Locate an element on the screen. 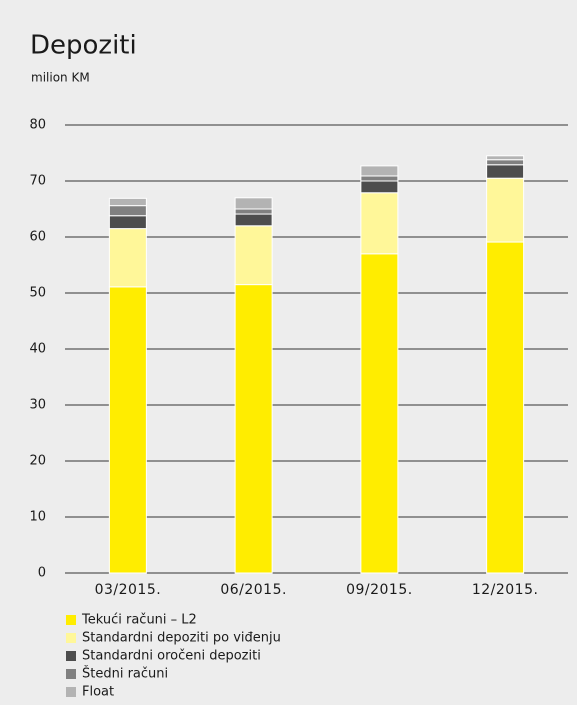 This screenshot has height=705, width=577. x-tick-label: 12/2015. is located at coordinates (505, 590).